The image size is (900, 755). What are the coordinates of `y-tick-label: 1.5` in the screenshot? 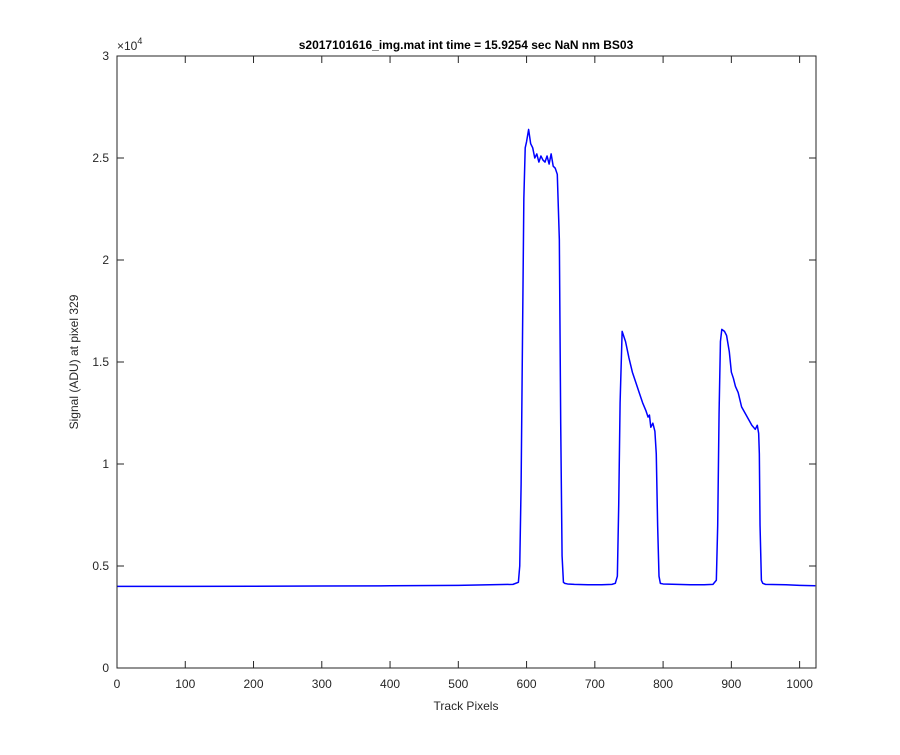 It's located at (100, 362).